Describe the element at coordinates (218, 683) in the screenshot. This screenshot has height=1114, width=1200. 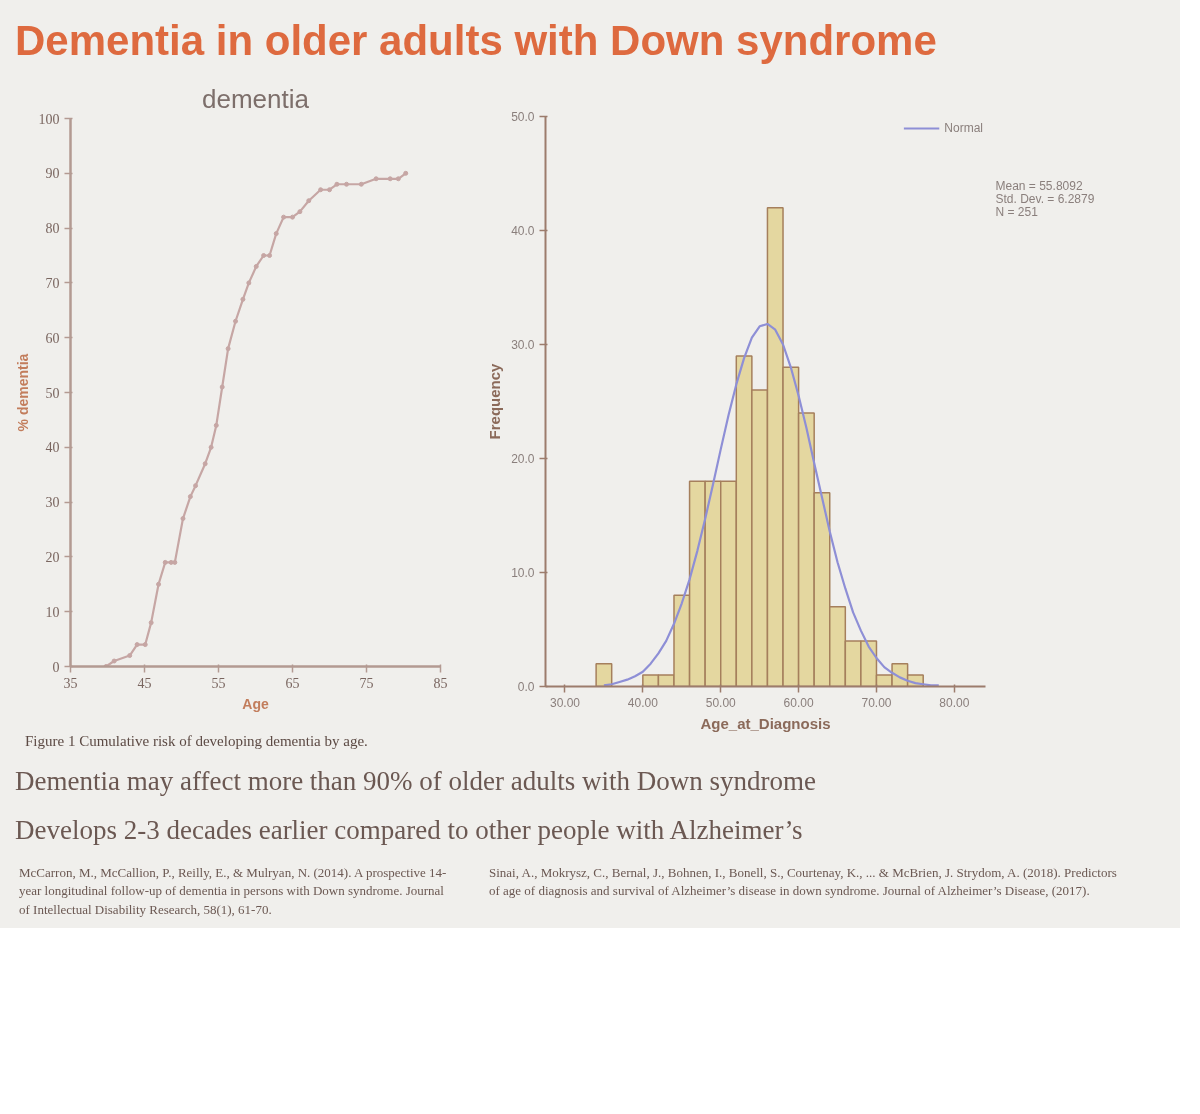
I see `x-tick-label: 55` at that location.